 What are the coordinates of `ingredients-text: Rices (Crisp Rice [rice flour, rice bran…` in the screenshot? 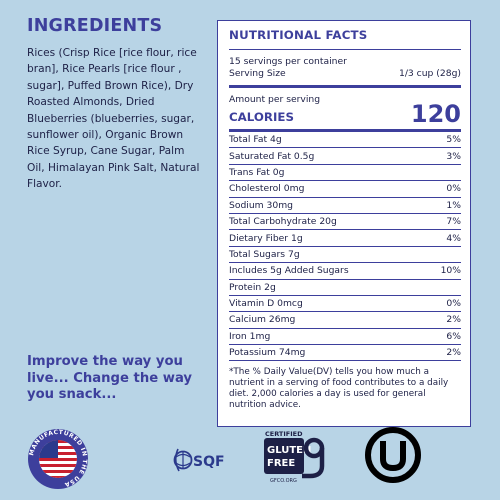 It's located at (113, 119).